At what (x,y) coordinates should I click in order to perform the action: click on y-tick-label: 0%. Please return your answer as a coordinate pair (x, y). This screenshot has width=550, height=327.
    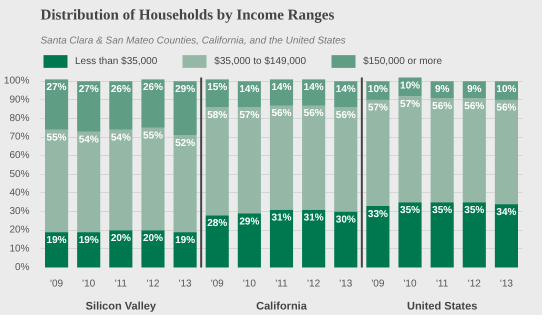
    Looking at the image, I should click on (22, 267).